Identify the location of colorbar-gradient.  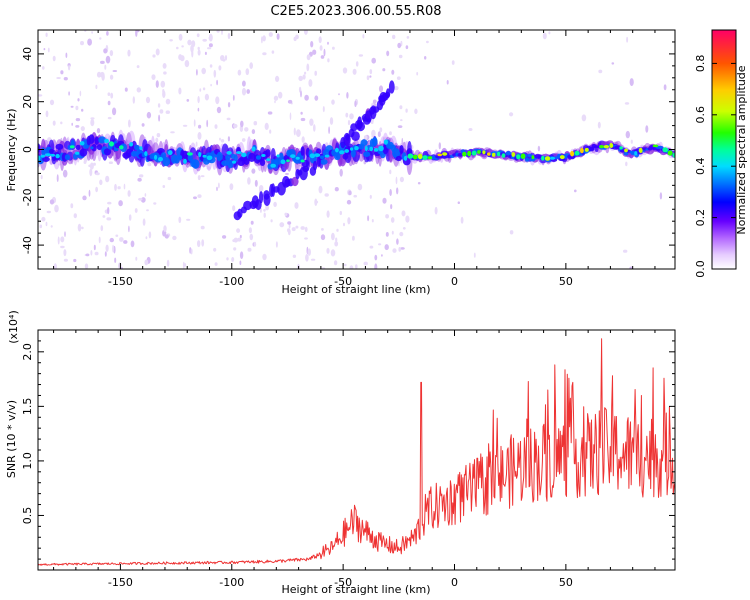
(724, 149).